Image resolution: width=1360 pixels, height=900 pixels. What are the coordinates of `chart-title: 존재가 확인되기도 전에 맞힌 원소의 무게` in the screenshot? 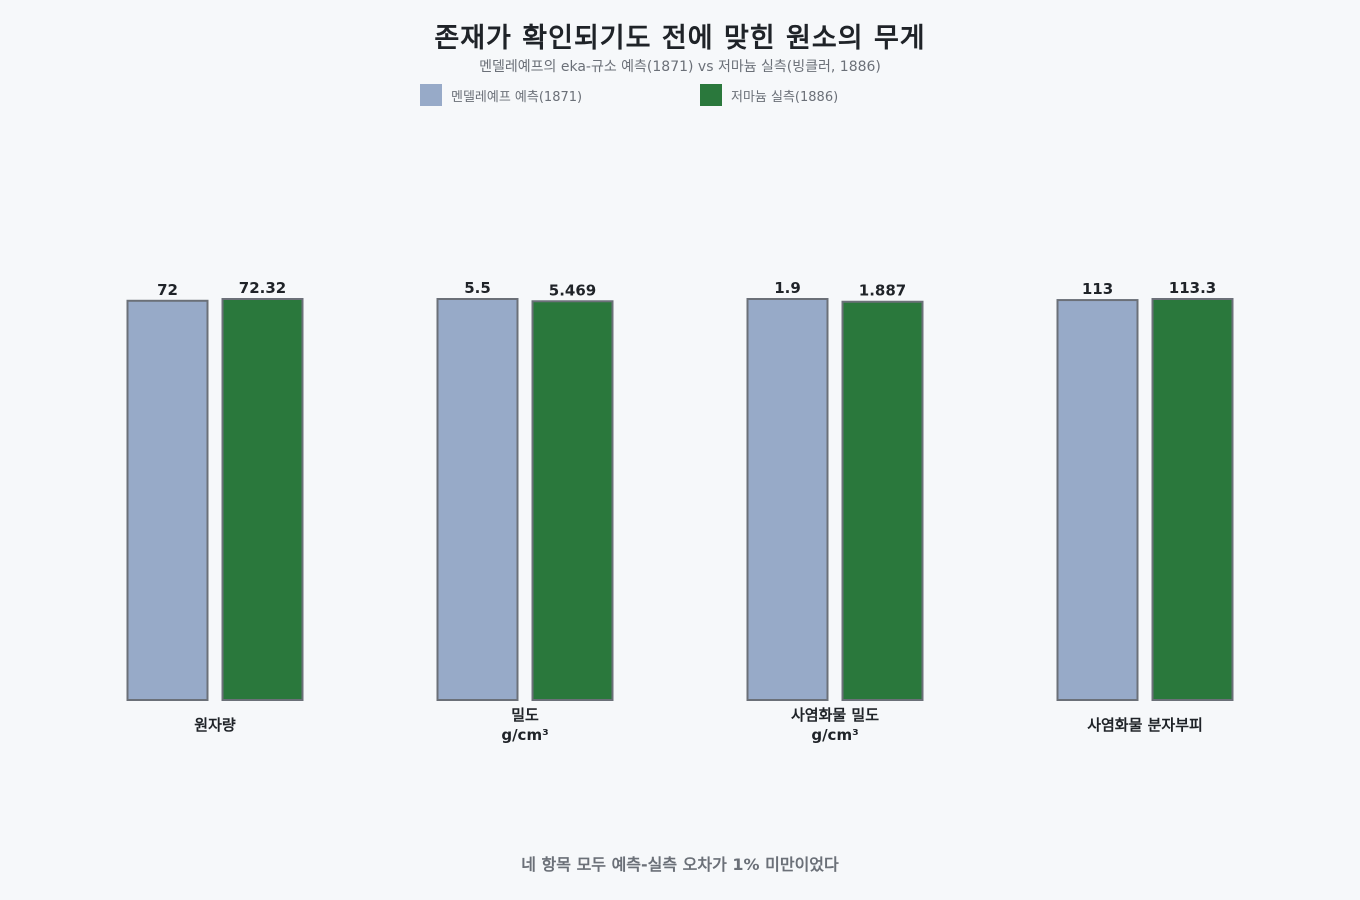 It's located at (680, 38).